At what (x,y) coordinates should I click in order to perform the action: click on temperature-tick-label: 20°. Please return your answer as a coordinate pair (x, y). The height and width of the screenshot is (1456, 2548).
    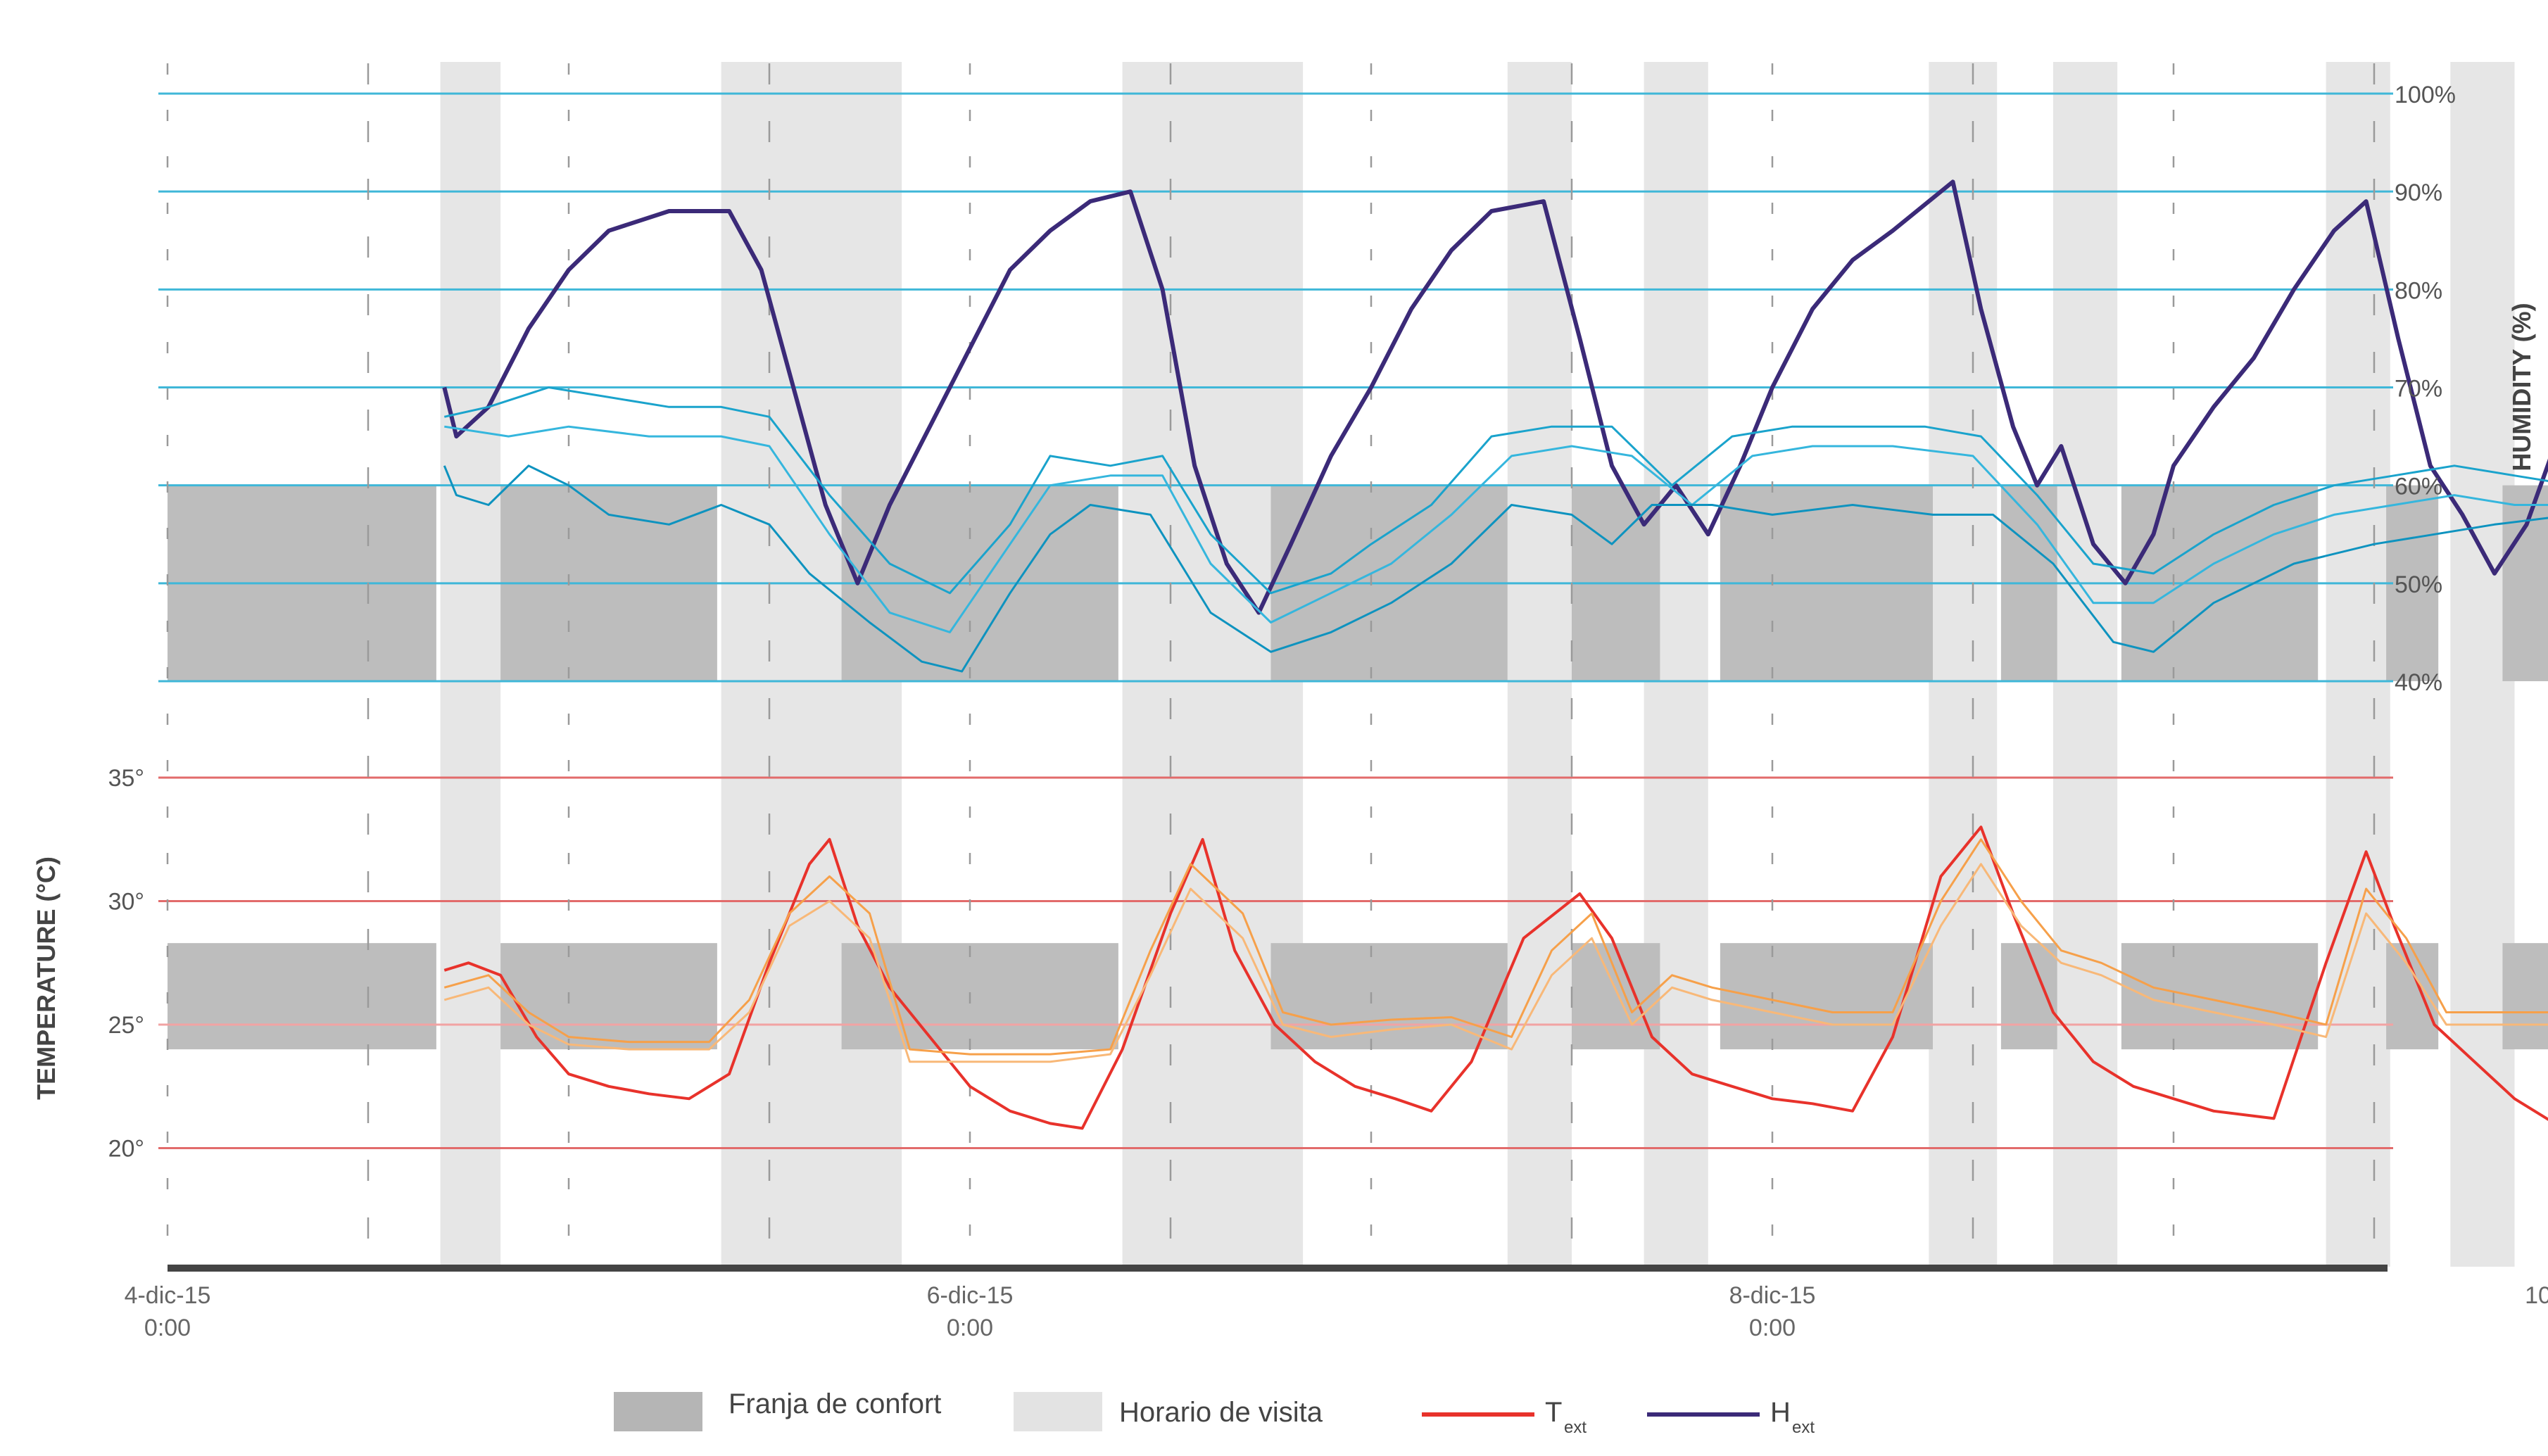
    Looking at the image, I should click on (126, 1149).